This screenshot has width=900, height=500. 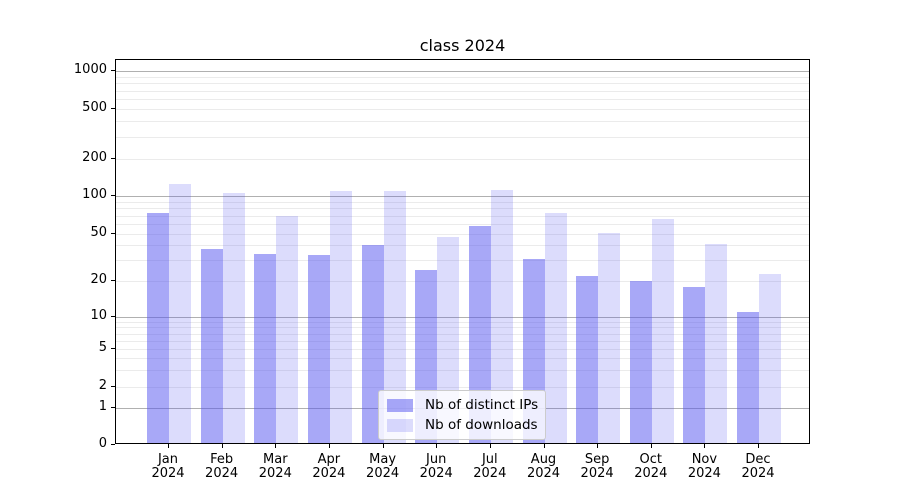 What do you see at coordinates (383, 466) in the screenshot?
I see `x-tick-label: May 2024` at bounding box center [383, 466].